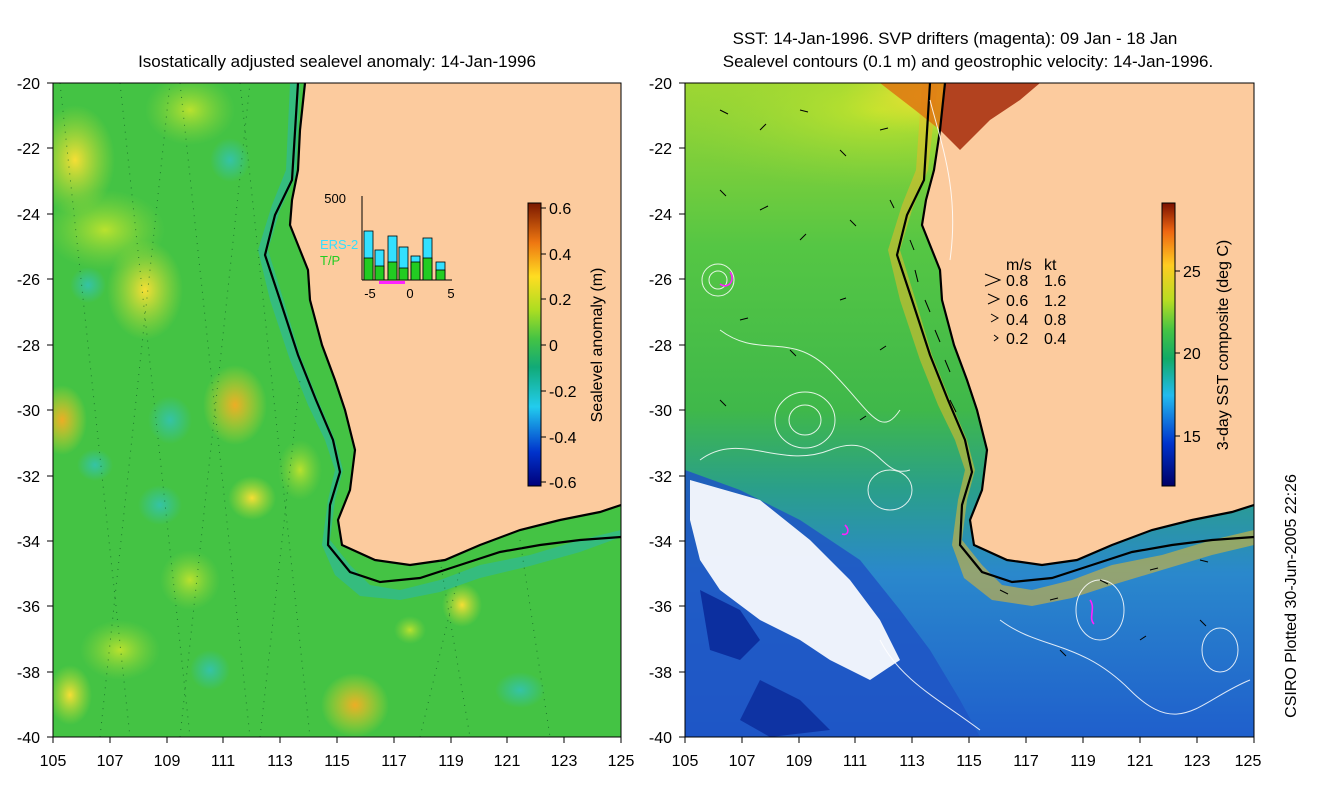  Describe the element at coordinates (339, 244) in the screenshot. I see `inset-legend-a: ERS-2` at that location.